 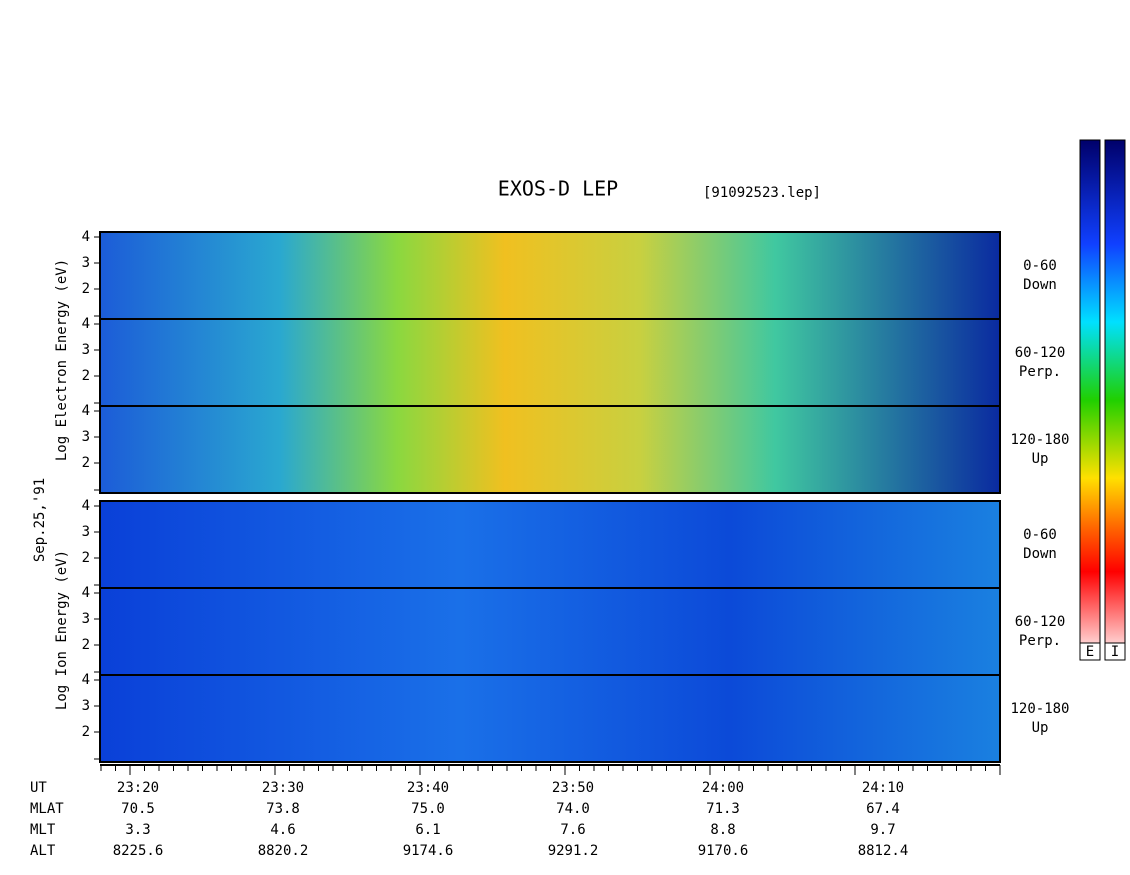 I want to click on cell: 8812.4, so click(x=883, y=851).